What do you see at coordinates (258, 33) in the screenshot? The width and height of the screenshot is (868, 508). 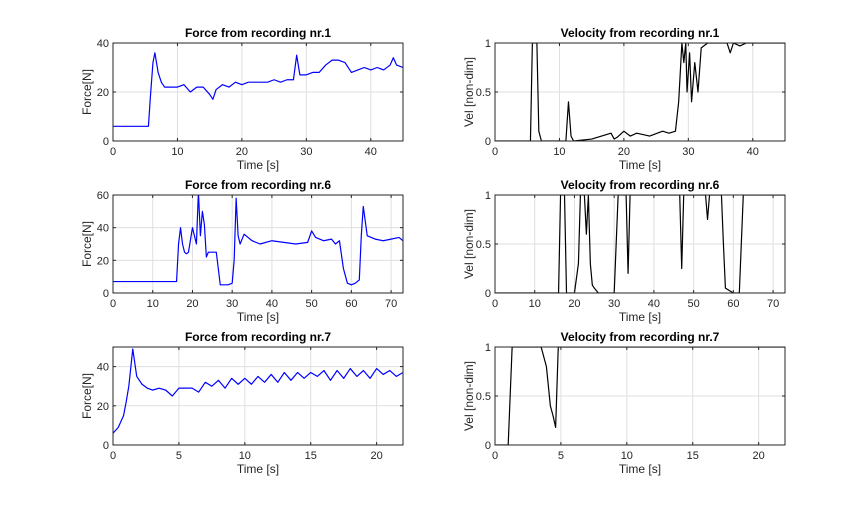 I see `plot-title: Force from recording nr.1` at bounding box center [258, 33].